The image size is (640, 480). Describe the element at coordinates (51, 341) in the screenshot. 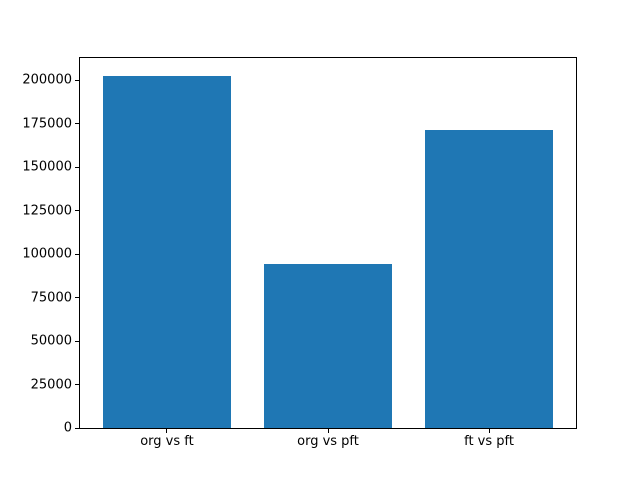

I see `y-tick-label: 50000` at that location.